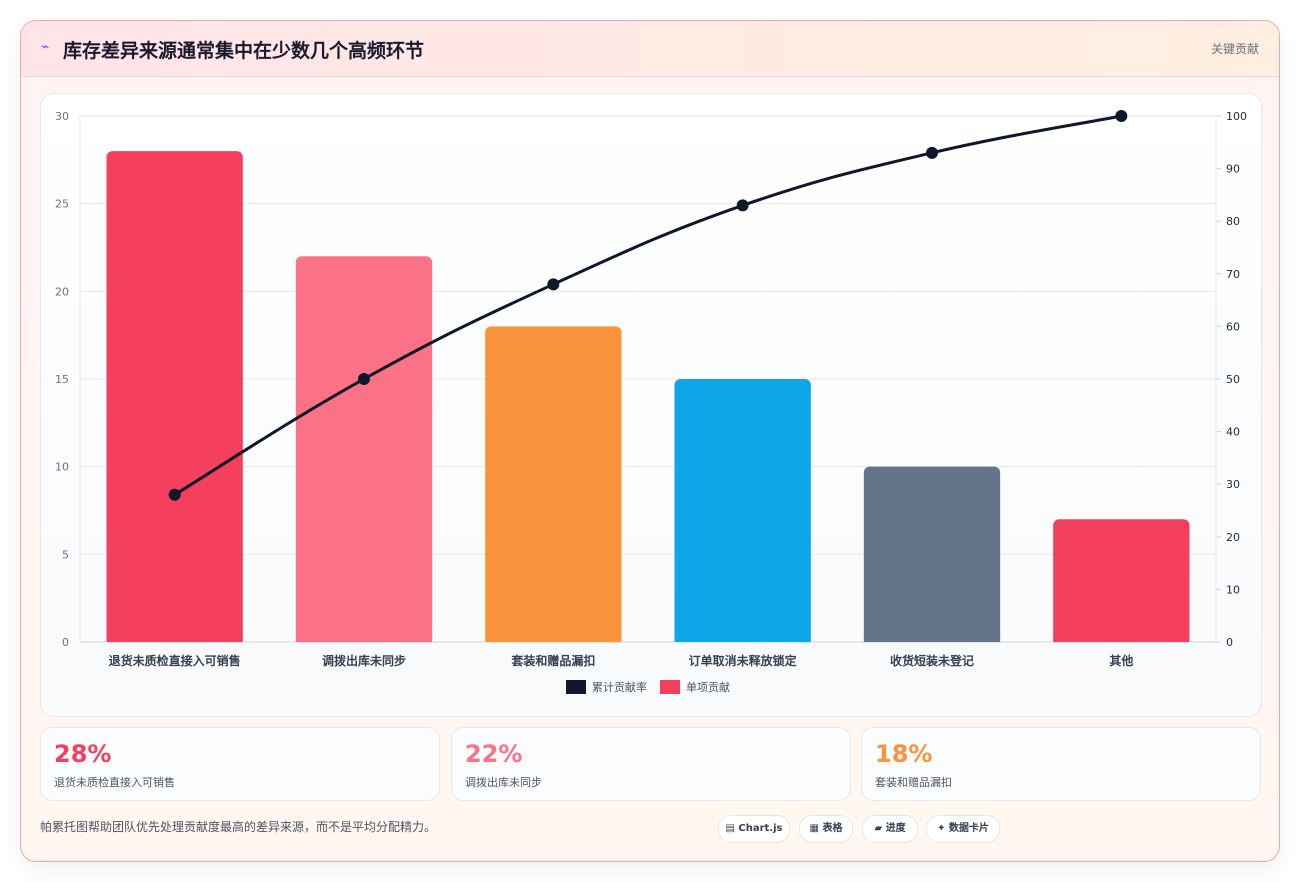  I want to click on kpi-label: 套装和赠品漏扣, so click(913, 782).